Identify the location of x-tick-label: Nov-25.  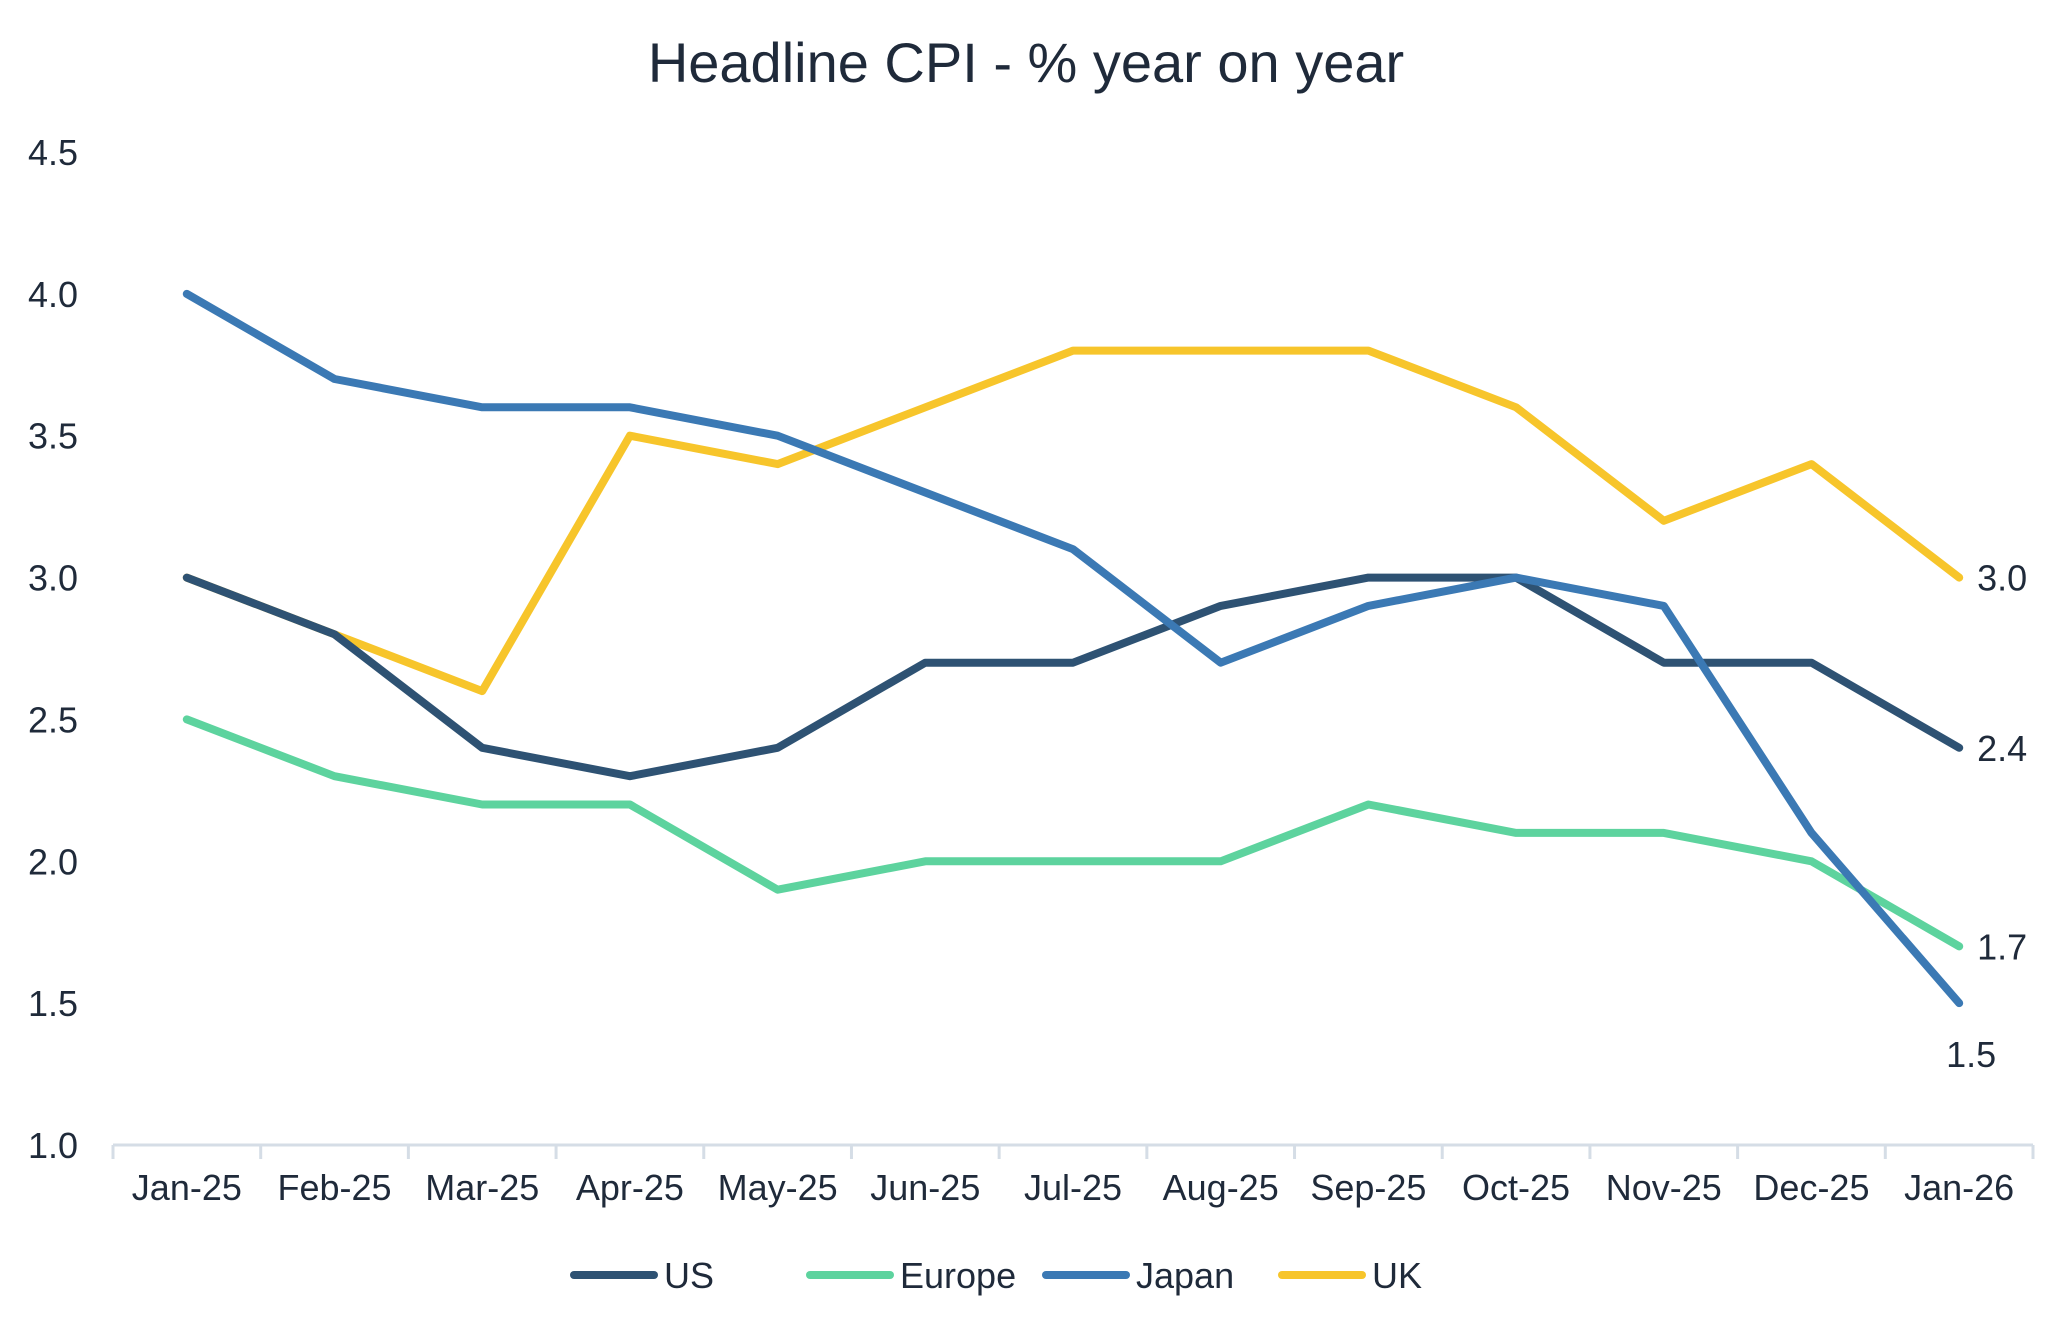
(1664, 1187).